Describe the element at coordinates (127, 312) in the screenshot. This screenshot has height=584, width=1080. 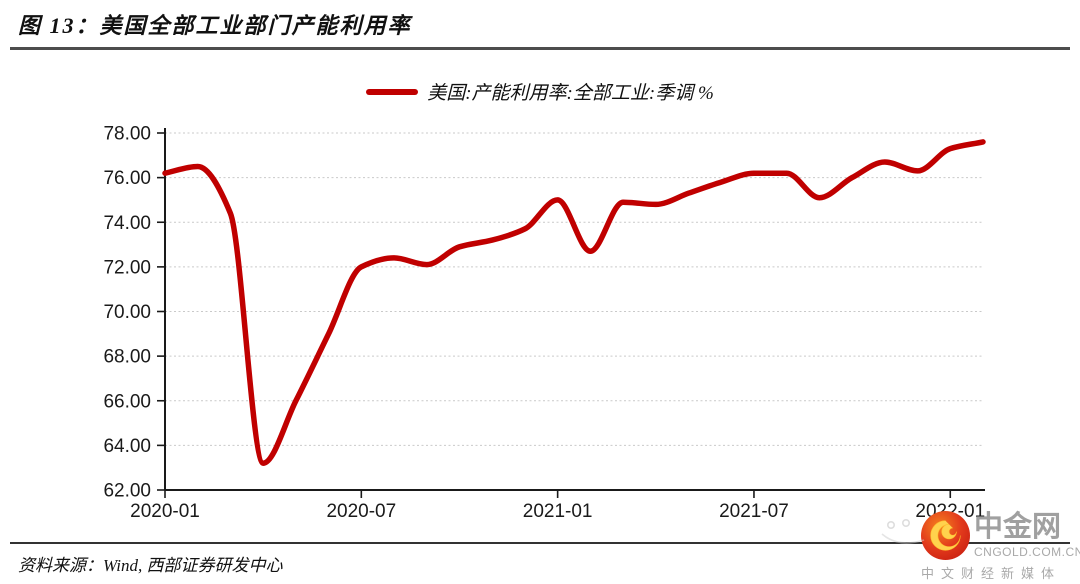
I see `y-tick-label: 70.00` at that location.